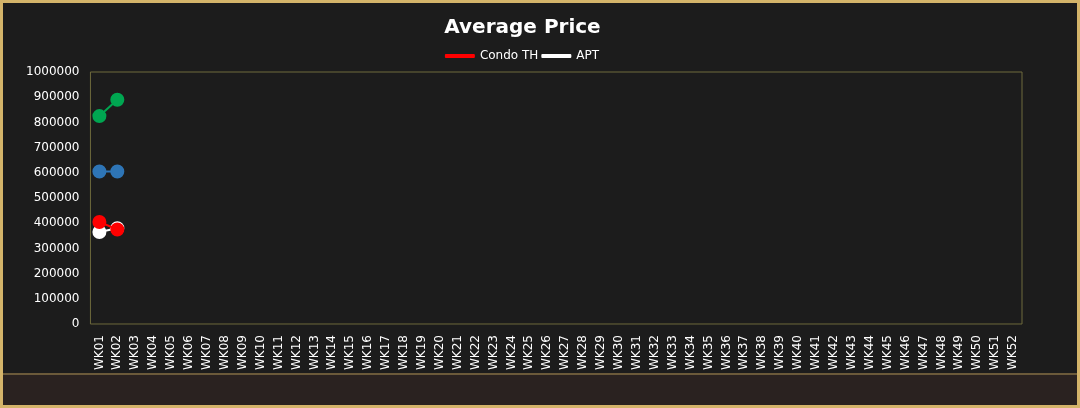 This screenshot has height=408, width=1080. I want to click on x-tick-label: WK13, so click(313, 353).